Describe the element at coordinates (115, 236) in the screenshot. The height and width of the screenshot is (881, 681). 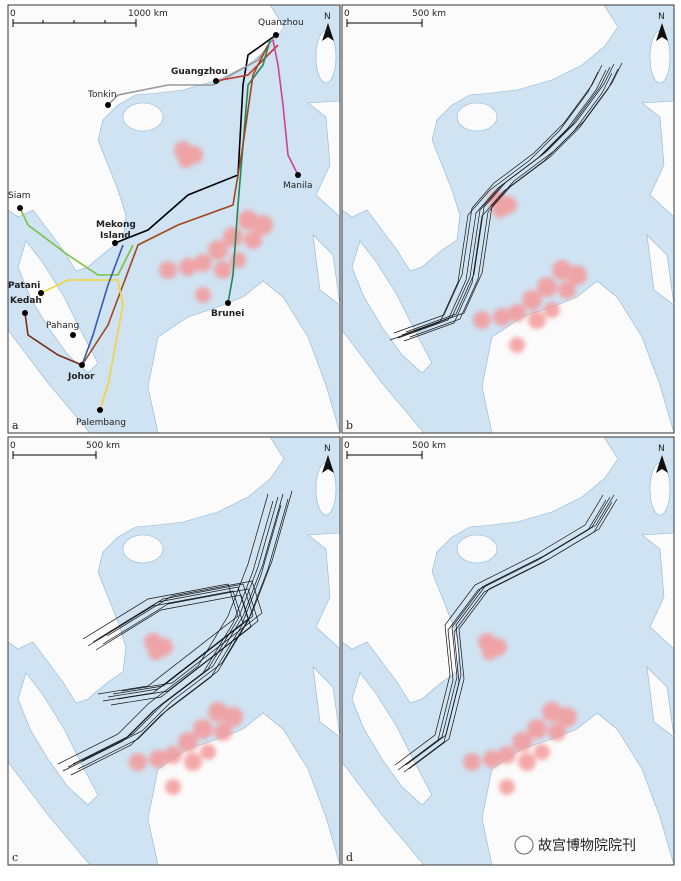
I see `place: Island` at that location.